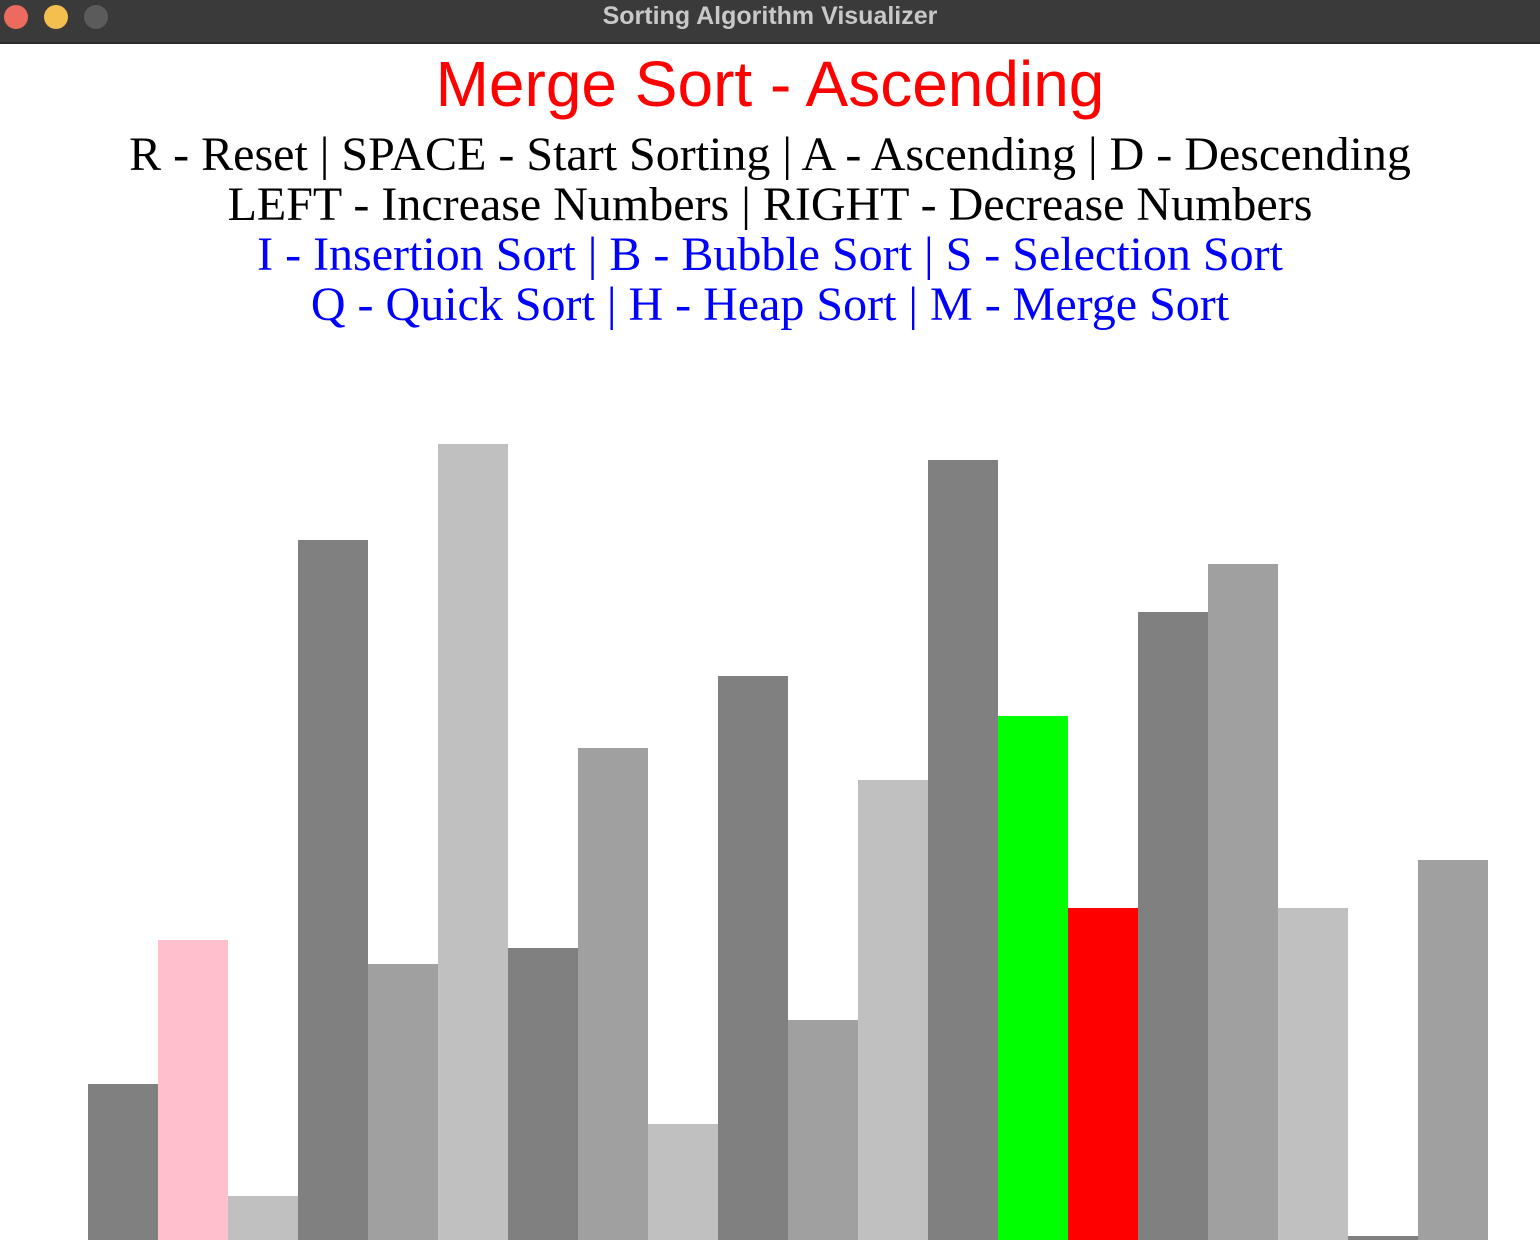  What do you see at coordinates (770, 84) in the screenshot?
I see `algorithm-heading: Merge Sort - Ascending` at bounding box center [770, 84].